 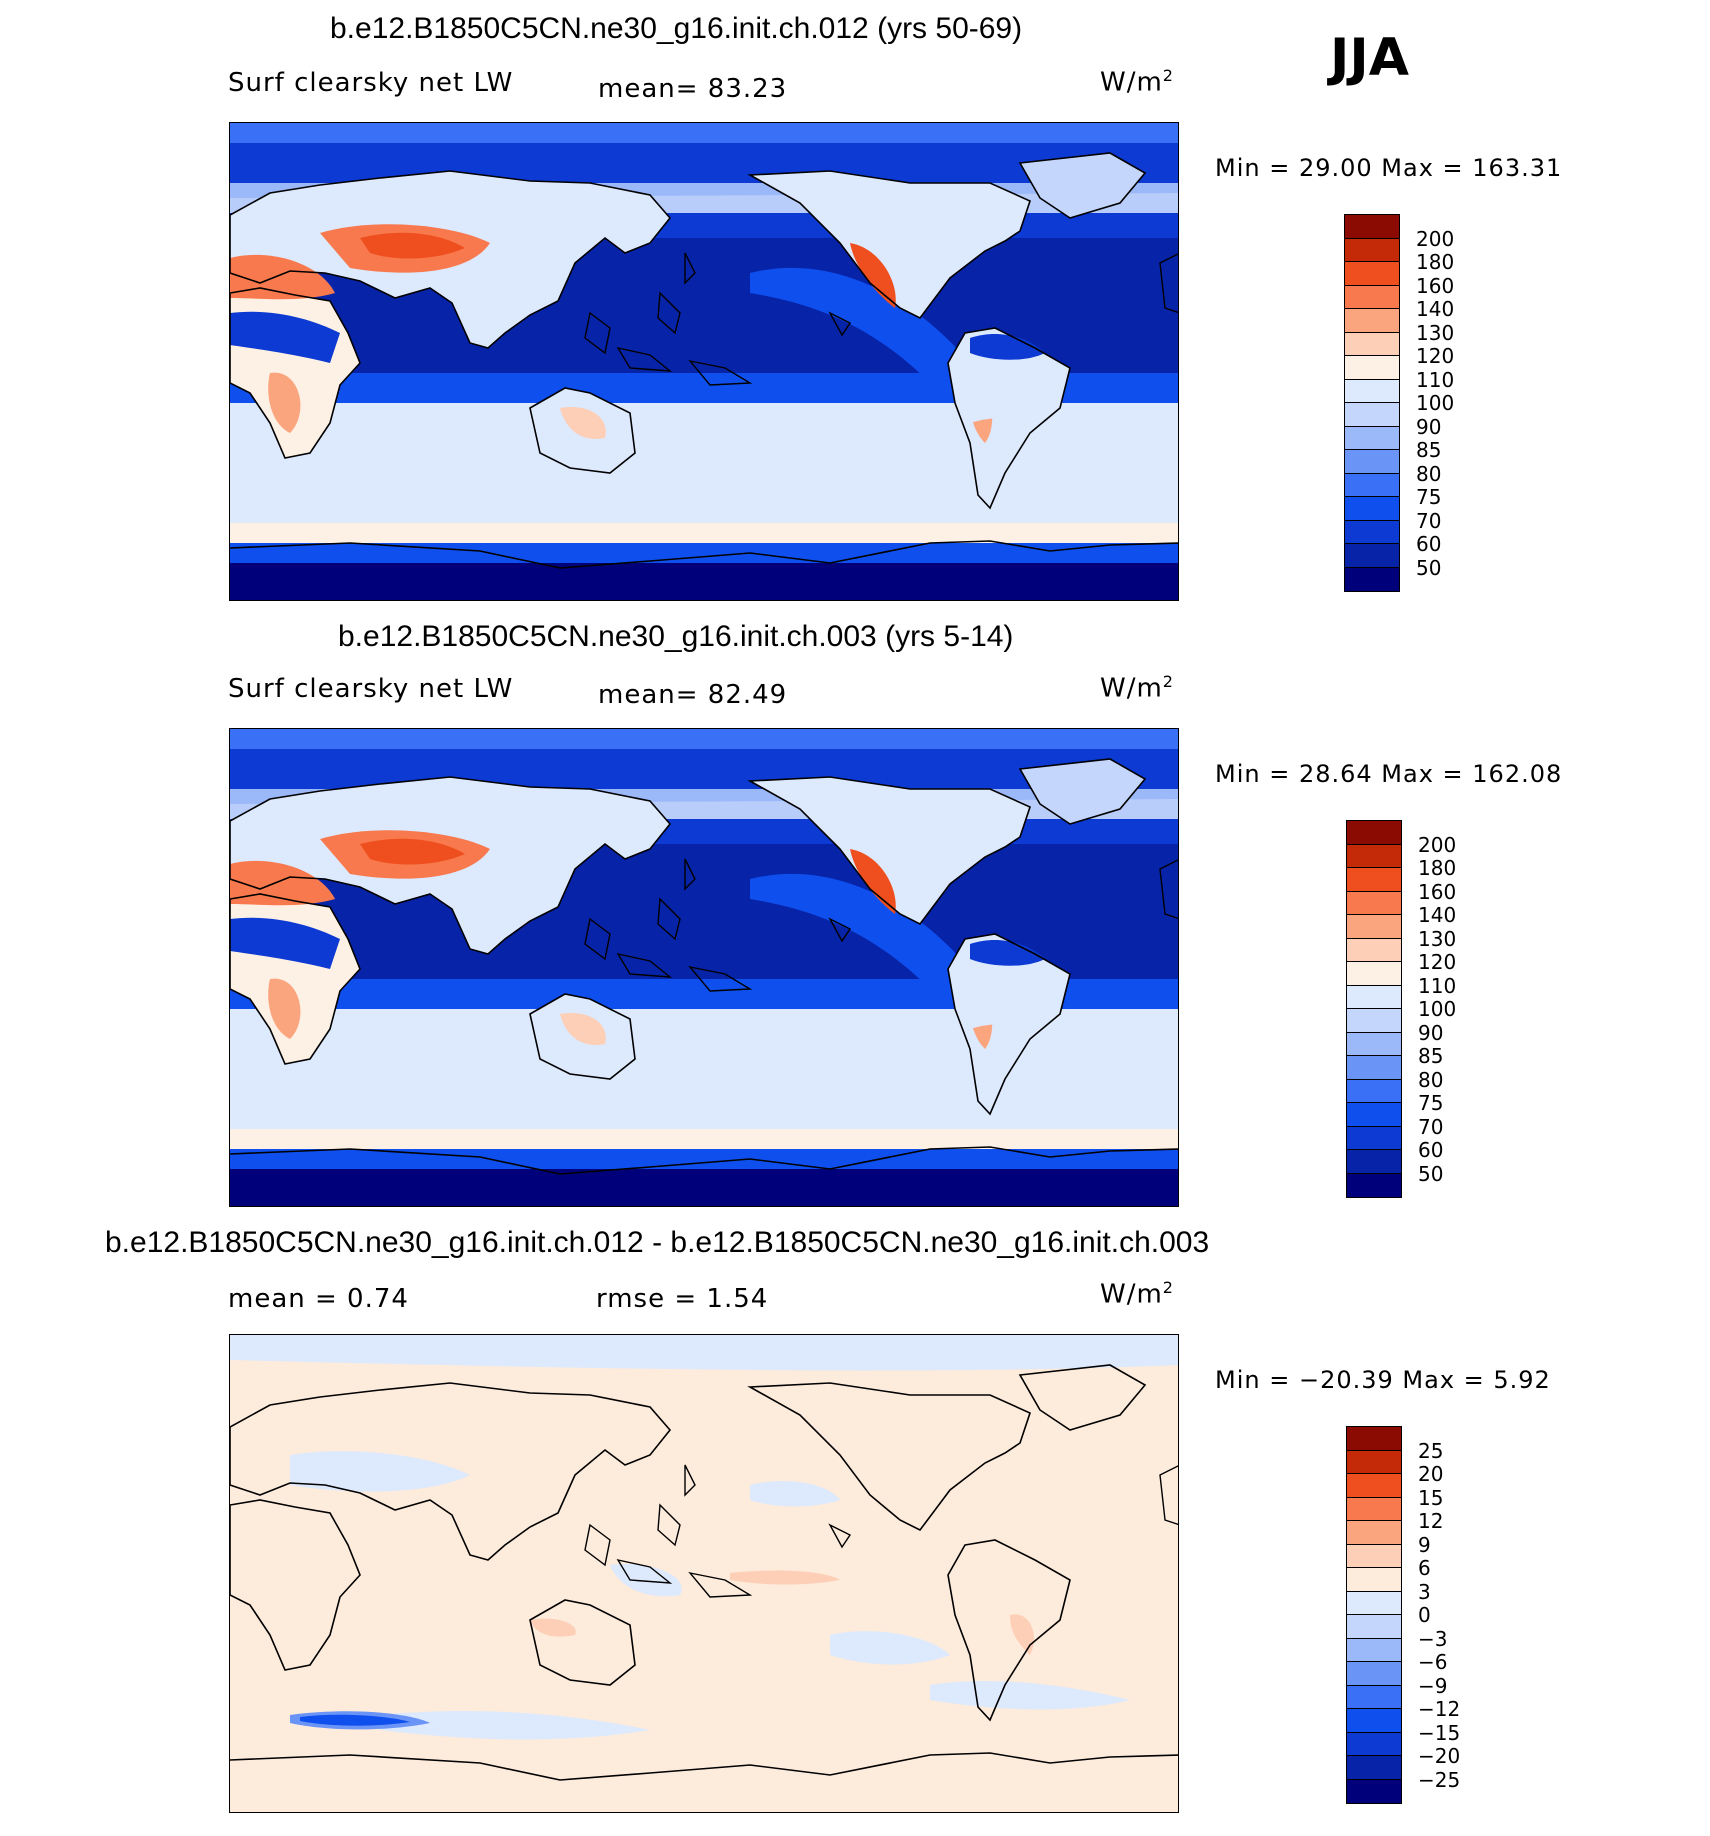 I want to click on season-label: JJA, so click(x=1369, y=58).